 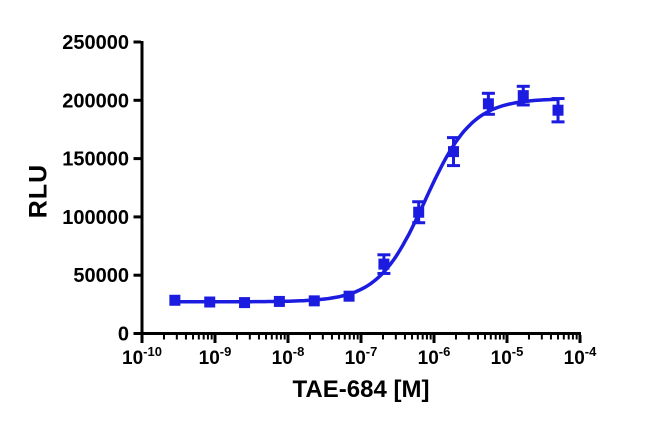 I want to click on x-tick-label: 10⁻⁵, so click(x=507, y=356).